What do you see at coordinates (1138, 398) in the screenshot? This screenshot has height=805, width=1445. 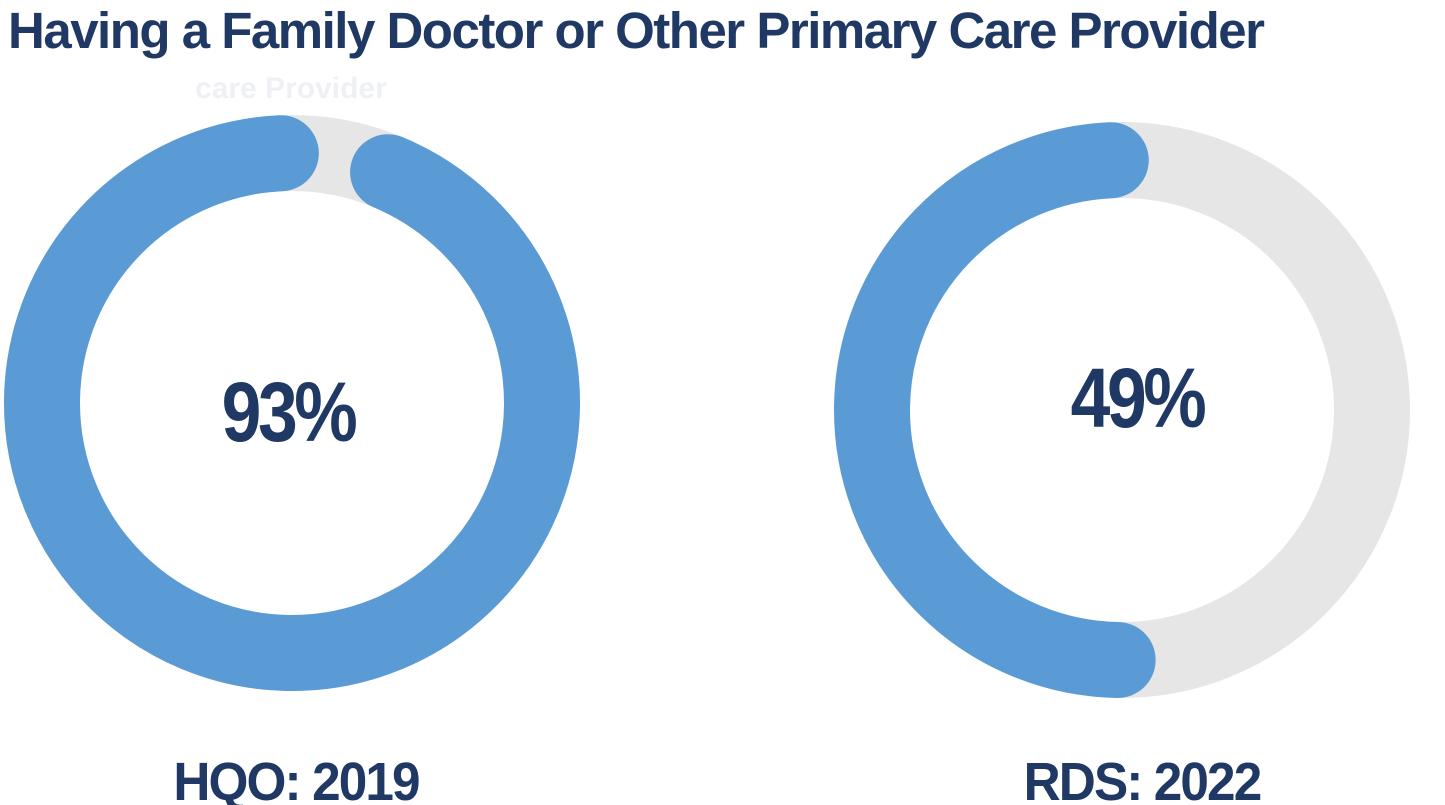 I see `rds-percent-value: 49%` at bounding box center [1138, 398].